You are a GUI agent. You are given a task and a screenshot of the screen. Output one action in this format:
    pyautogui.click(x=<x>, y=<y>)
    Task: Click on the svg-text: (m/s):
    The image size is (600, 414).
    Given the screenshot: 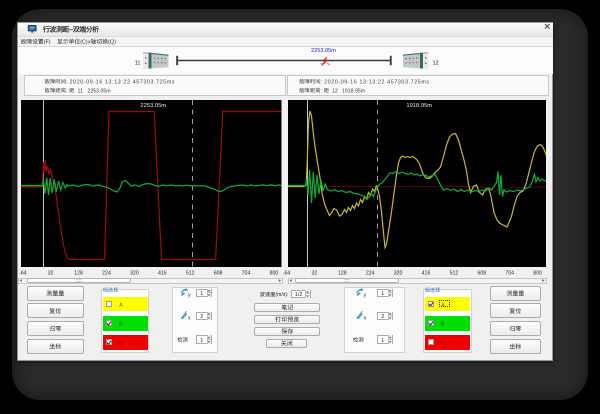 What is the action you would take?
    pyautogui.click(x=282, y=295)
    